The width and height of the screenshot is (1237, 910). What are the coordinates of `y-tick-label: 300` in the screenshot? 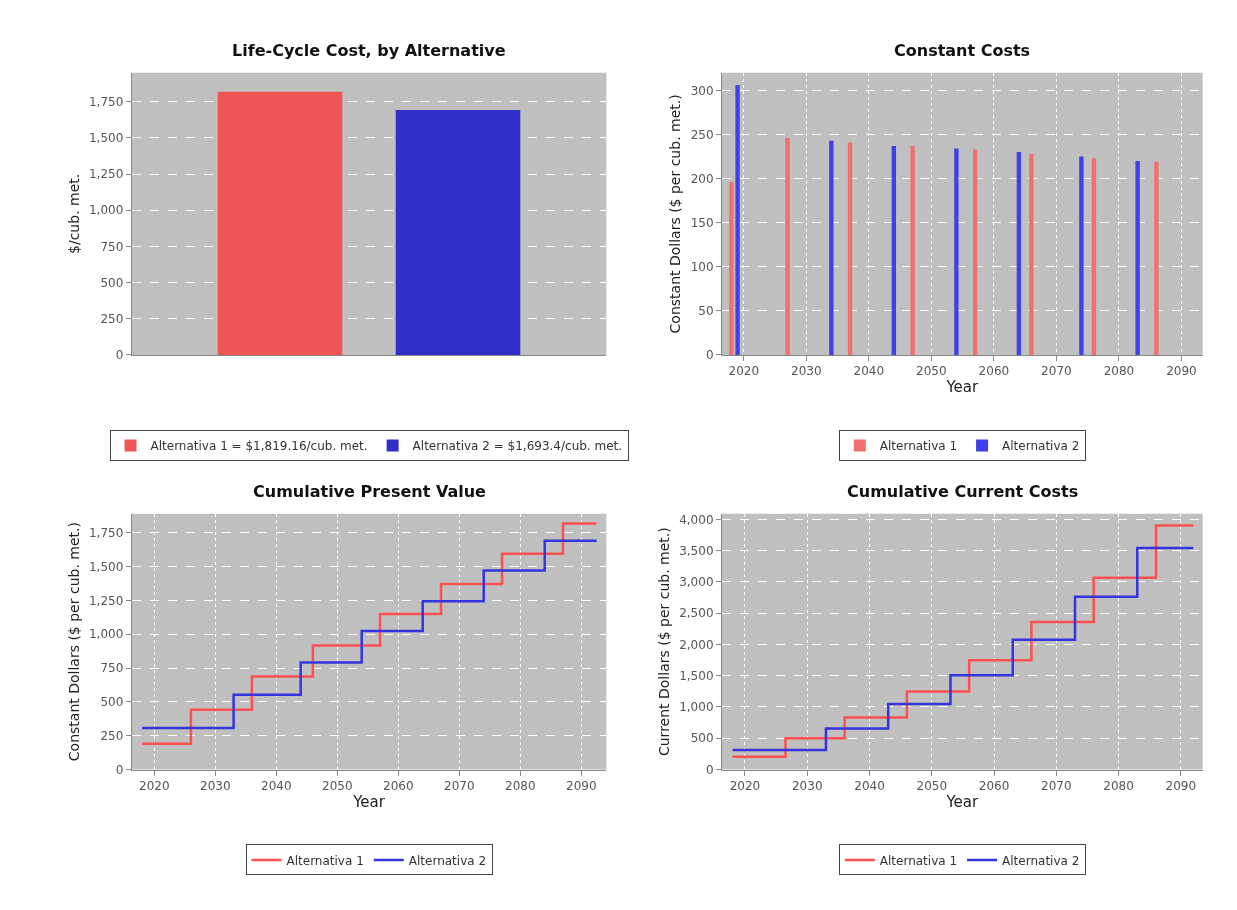 It's located at (702, 90).